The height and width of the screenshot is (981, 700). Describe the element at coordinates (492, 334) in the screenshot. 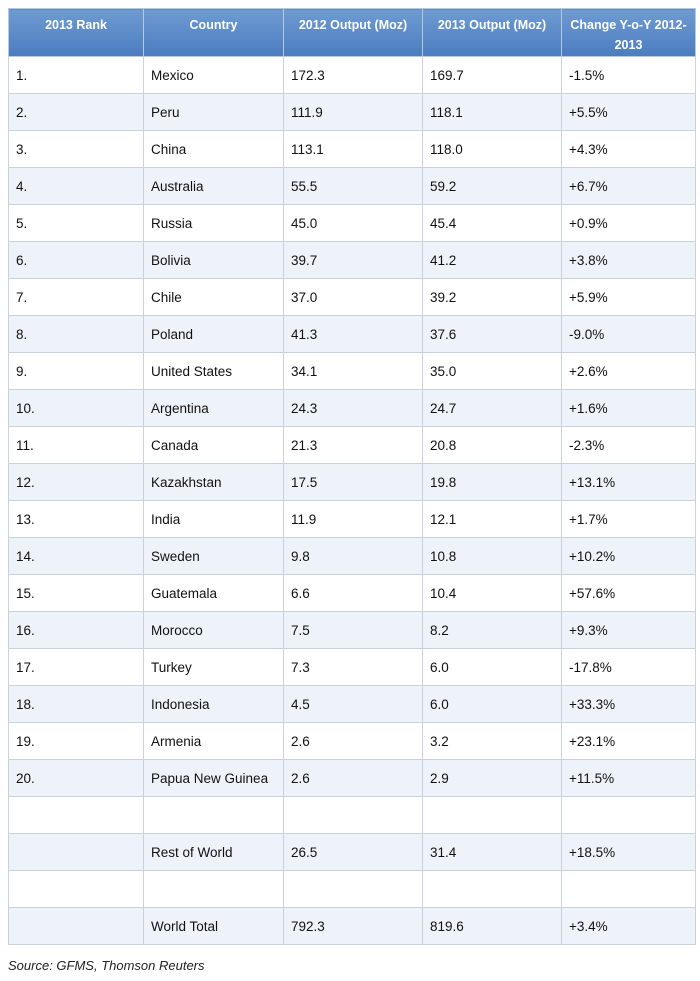

I see `table-cell: 37.6` at that location.